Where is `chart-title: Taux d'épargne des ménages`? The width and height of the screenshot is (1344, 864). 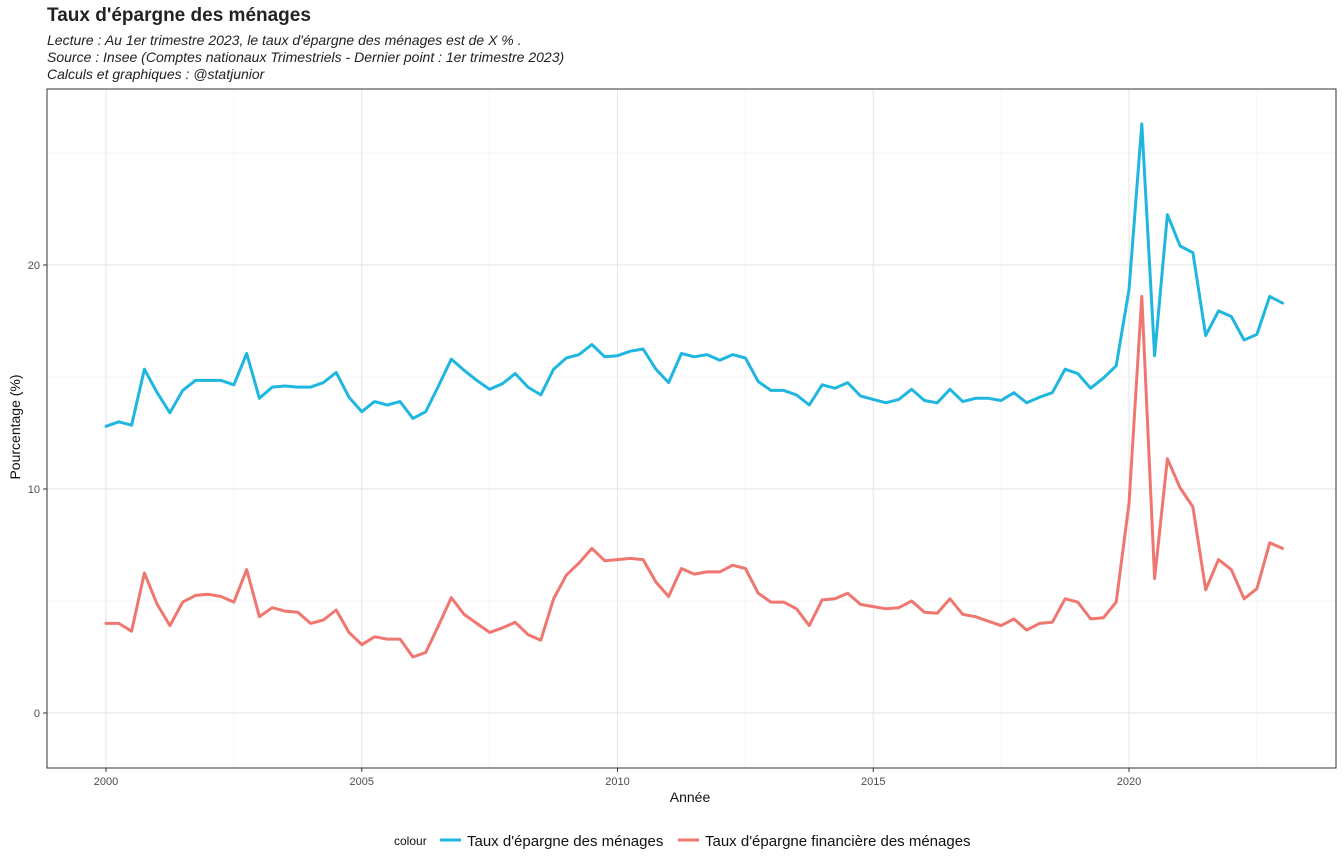
chart-title: Taux d'épargne des ménages is located at coordinates (179, 15).